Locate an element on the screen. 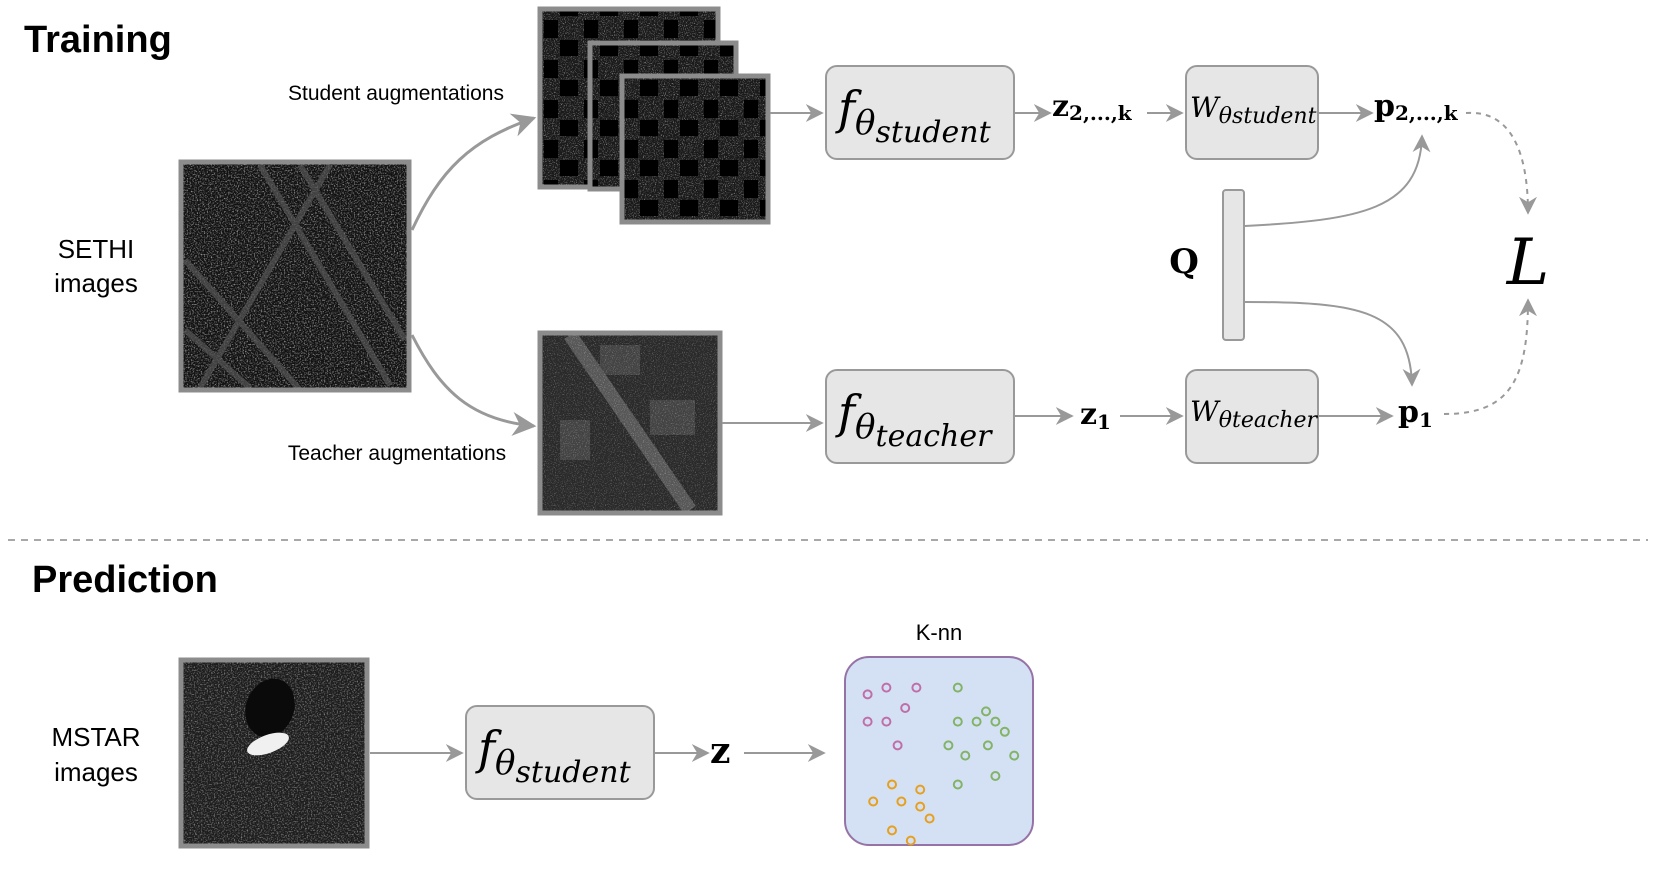 Image resolution: width=1654 pixels, height=896 pixels. prediction-title: Prediction is located at coordinates (125, 580).